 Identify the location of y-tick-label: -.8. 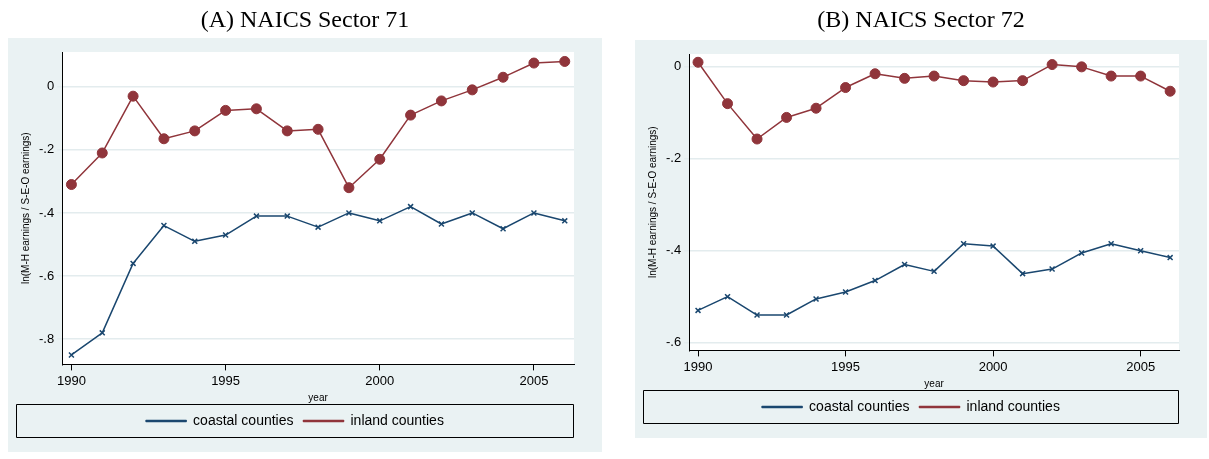
(47, 338).